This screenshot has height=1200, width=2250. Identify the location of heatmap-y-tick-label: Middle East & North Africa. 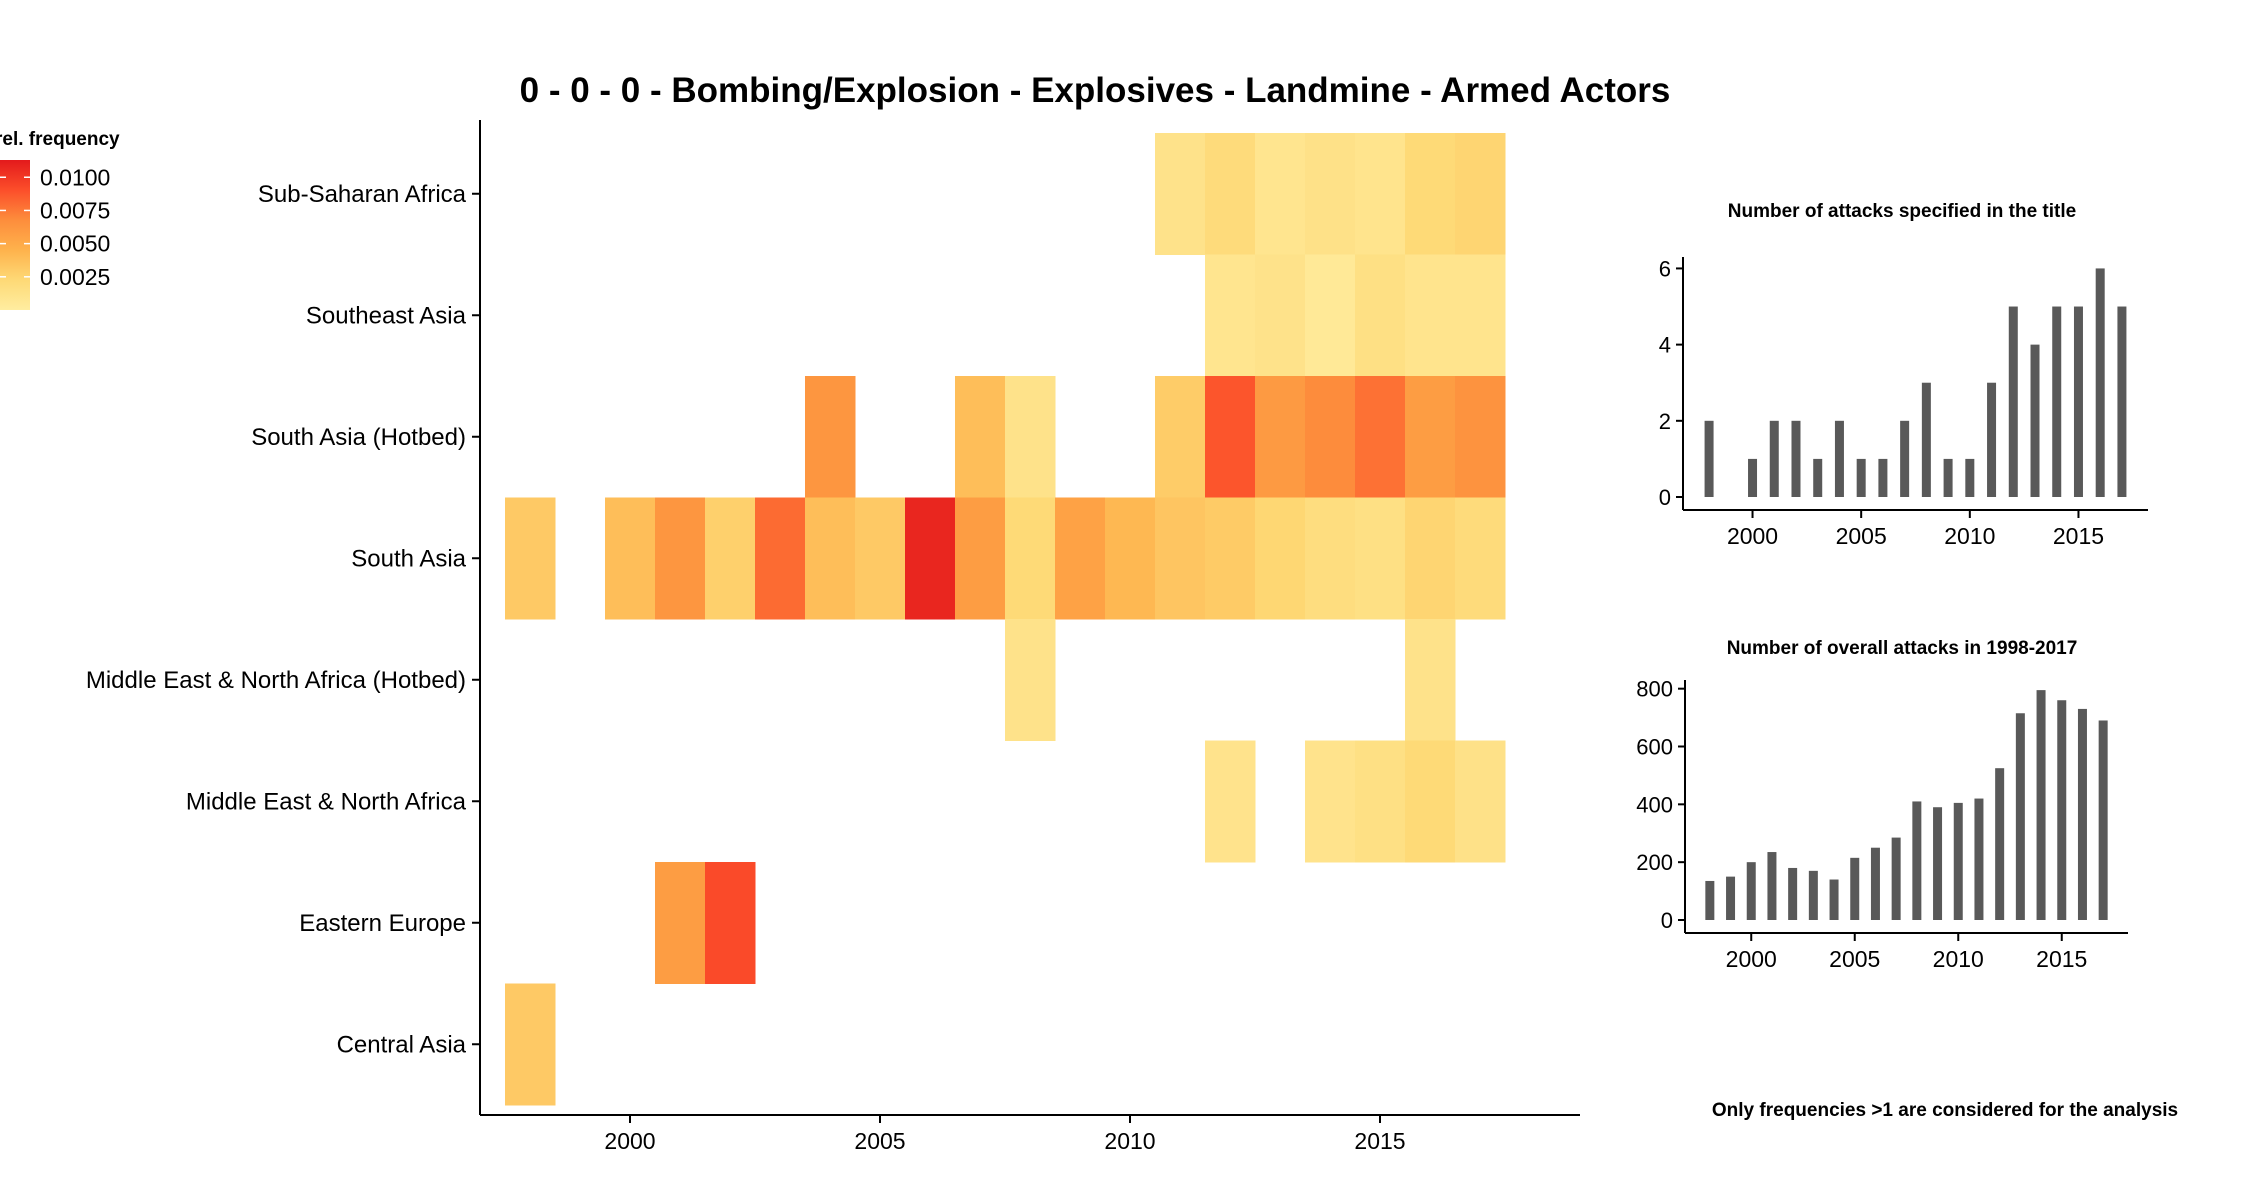
(326, 801).